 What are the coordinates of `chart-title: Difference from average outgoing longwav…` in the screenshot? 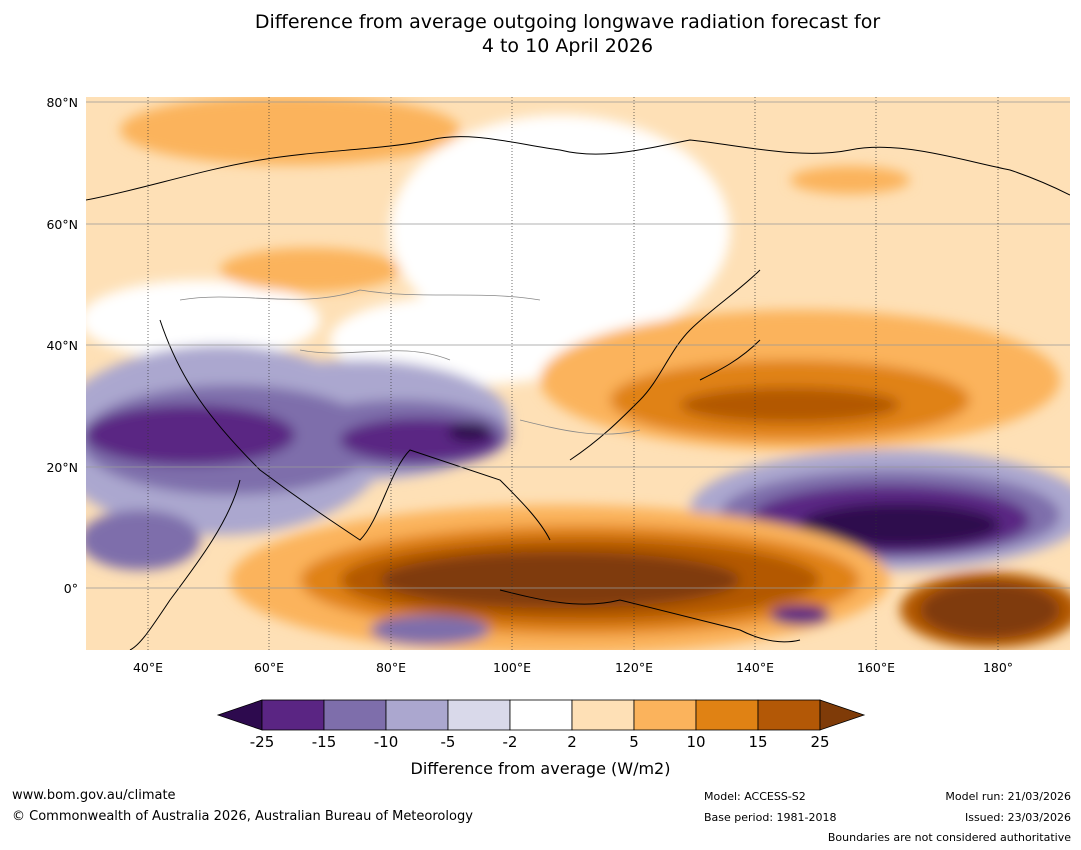 It's located at (540, 34).